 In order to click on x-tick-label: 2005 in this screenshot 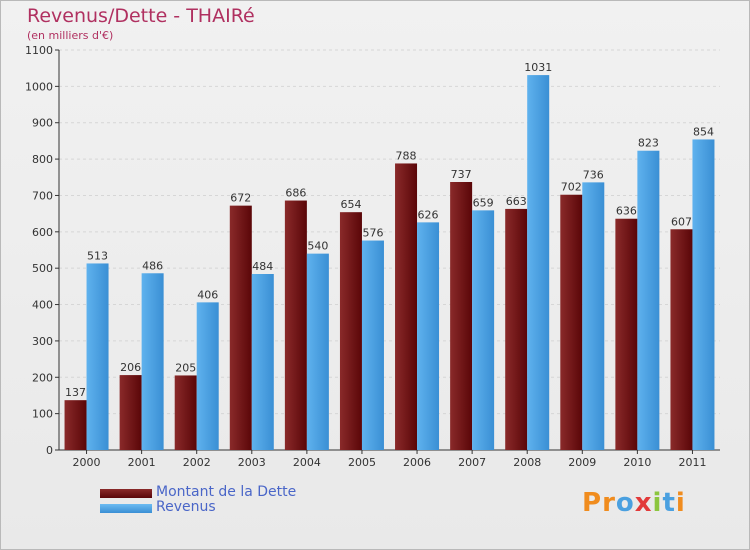, I will do `click(362, 462)`.